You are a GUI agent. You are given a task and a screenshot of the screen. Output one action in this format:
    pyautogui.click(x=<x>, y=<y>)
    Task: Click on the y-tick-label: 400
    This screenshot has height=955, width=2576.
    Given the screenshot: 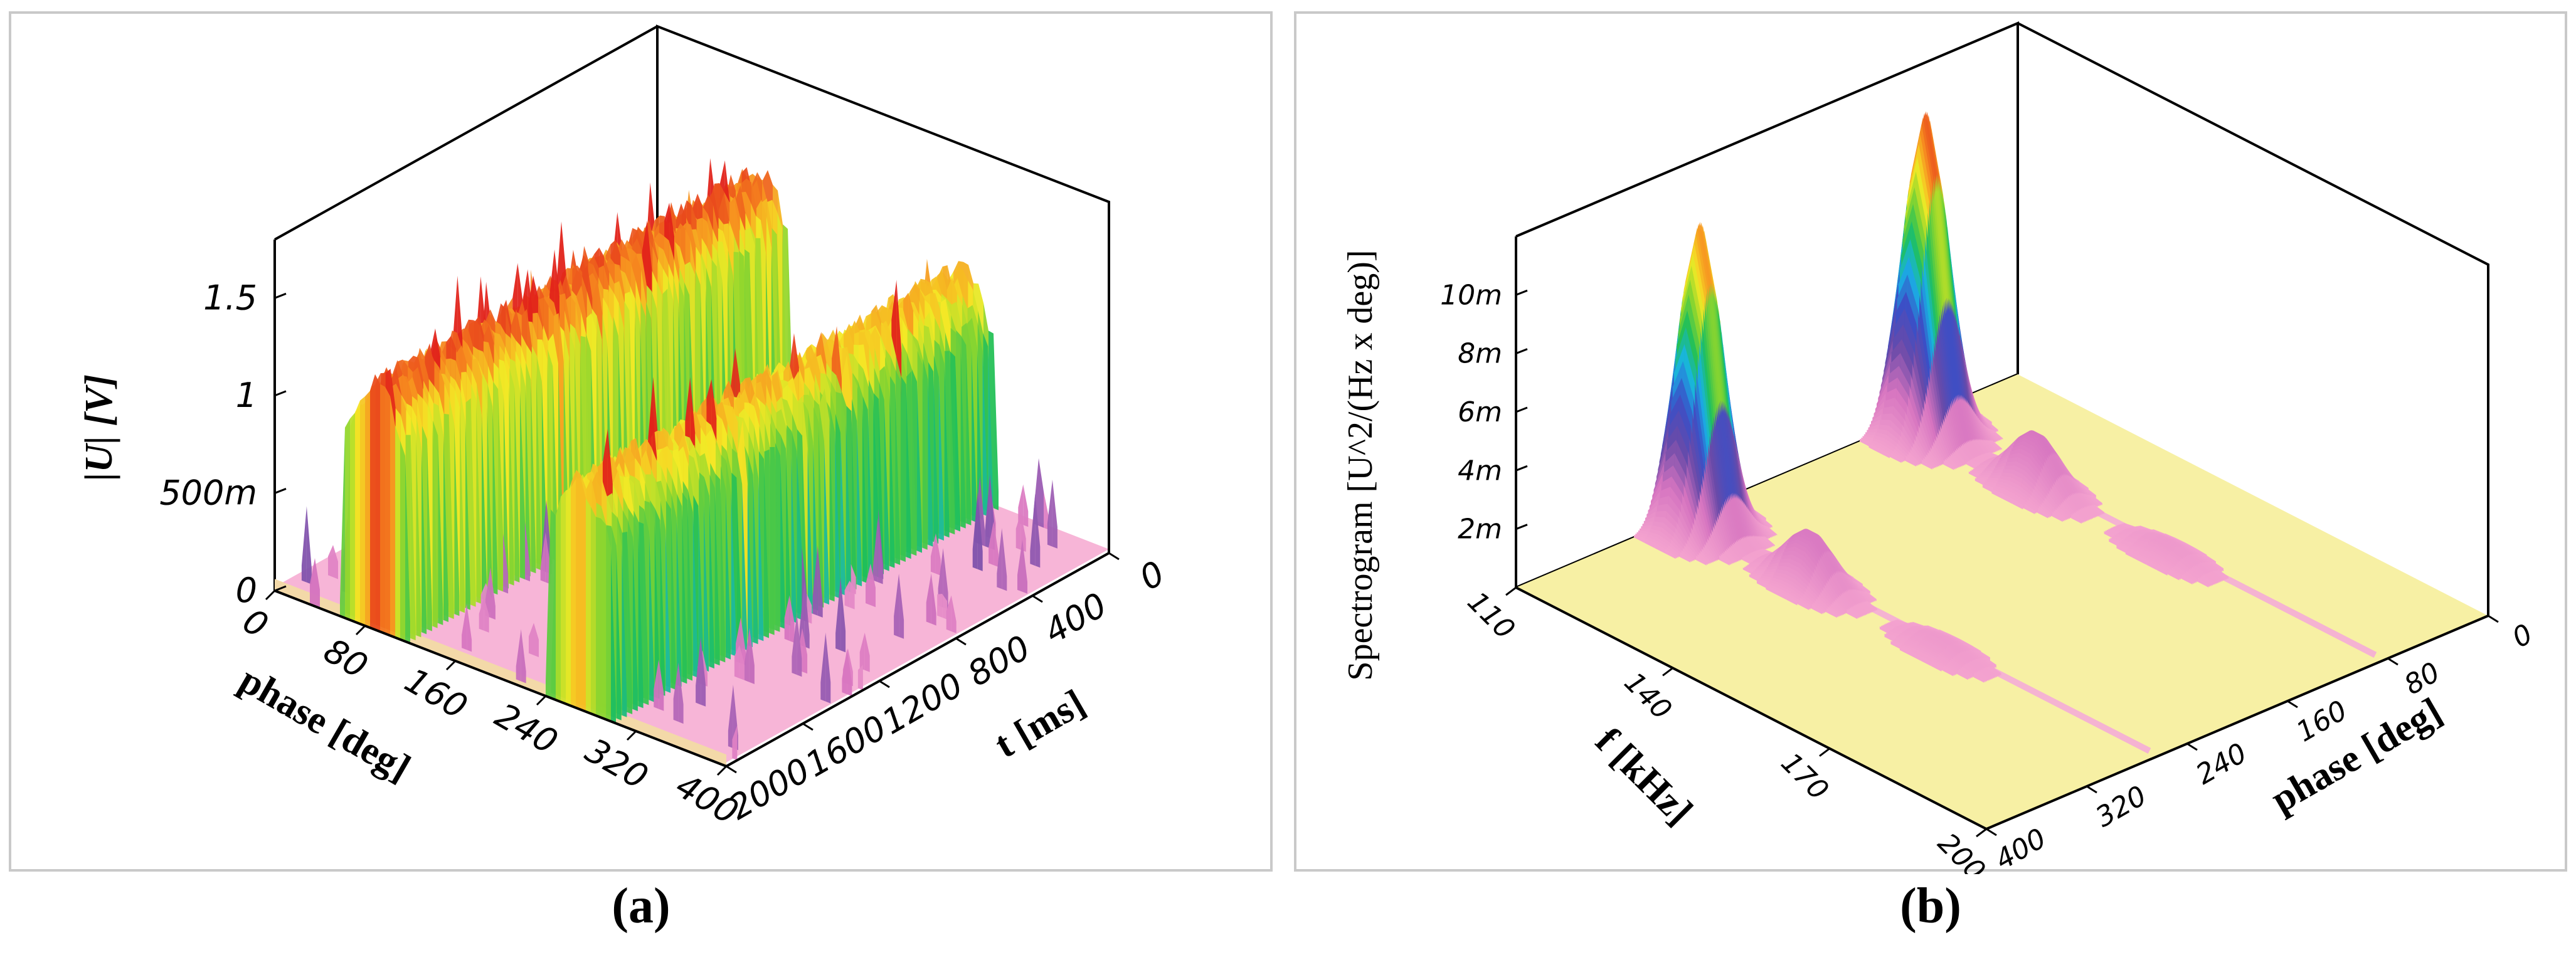 What is the action you would take?
    pyautogui.click(x=1075, y=618)
    